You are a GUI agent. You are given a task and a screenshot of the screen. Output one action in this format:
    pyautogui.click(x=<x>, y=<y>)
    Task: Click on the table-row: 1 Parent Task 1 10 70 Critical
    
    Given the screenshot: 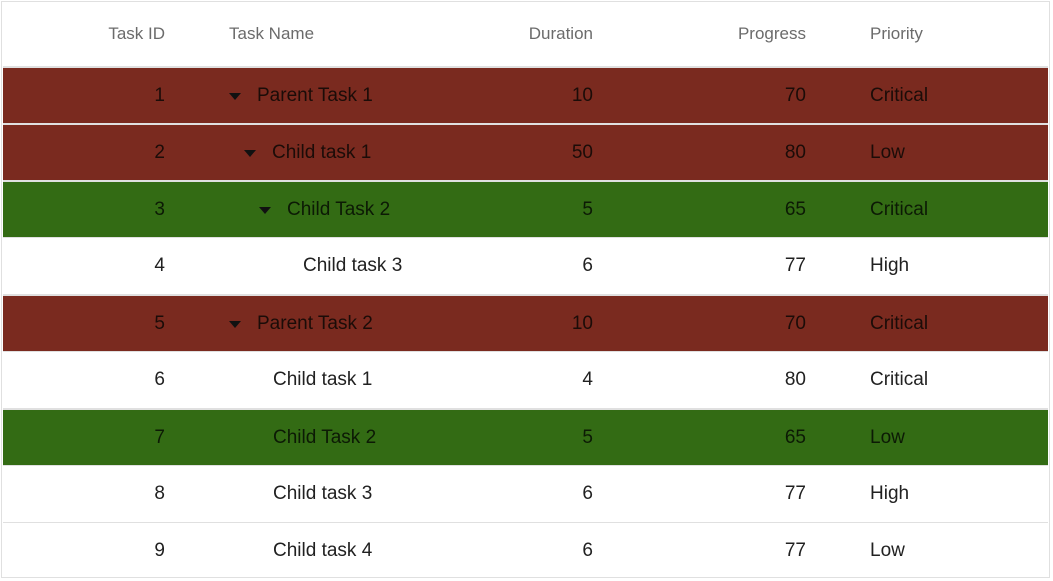 What is the action you would take?
    pyautogui.click(x=525, y=95)
    